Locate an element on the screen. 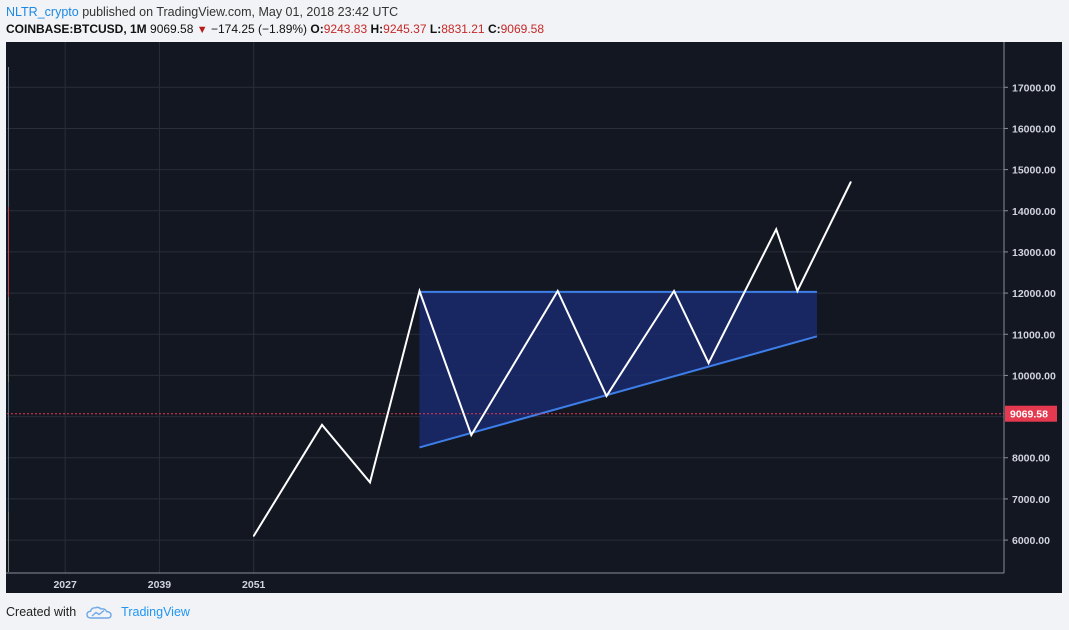 The width and height of the screenshot is (1069, 630). footer: Created with TradingView is located at coordinates (98, 612).